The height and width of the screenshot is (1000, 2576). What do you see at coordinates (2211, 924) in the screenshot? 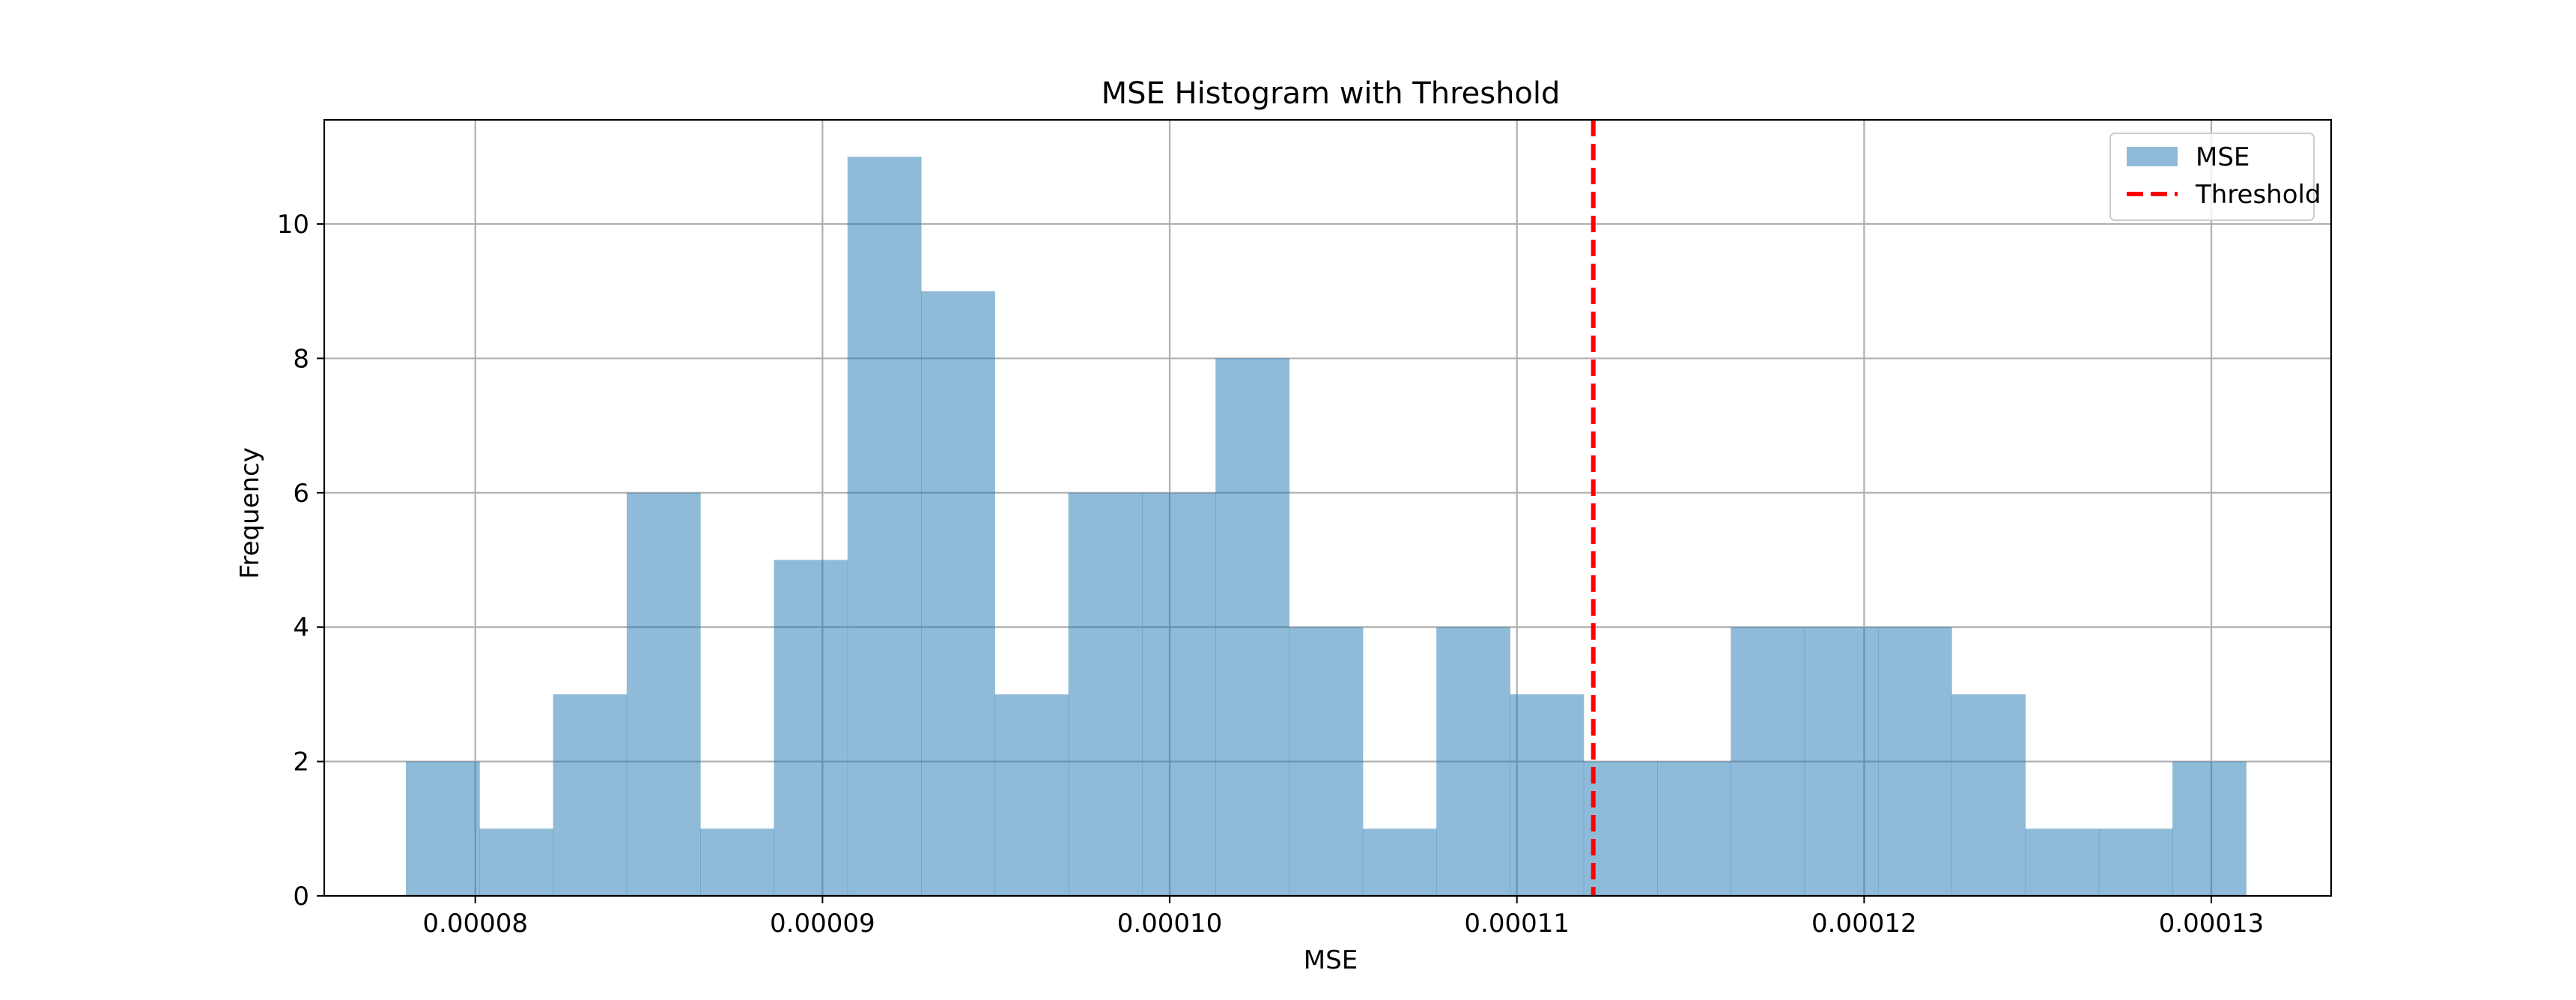
I see `x-tick-label-5: 0.00013` at bounding box center [2211, 924].